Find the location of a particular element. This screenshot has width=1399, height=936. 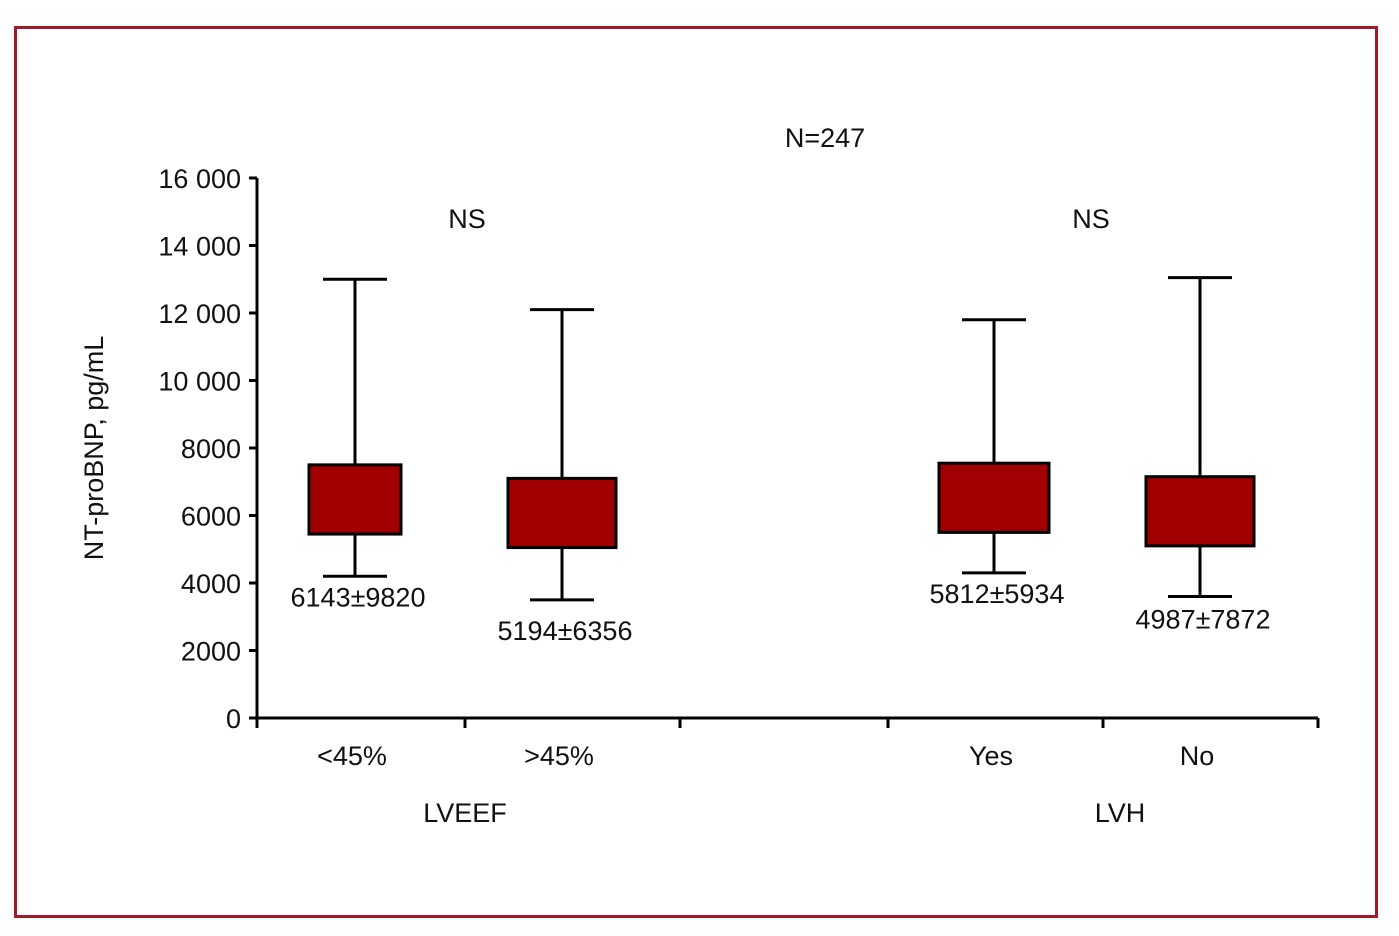

y-tick-label: 4000 is located at coordinates (211, 584).